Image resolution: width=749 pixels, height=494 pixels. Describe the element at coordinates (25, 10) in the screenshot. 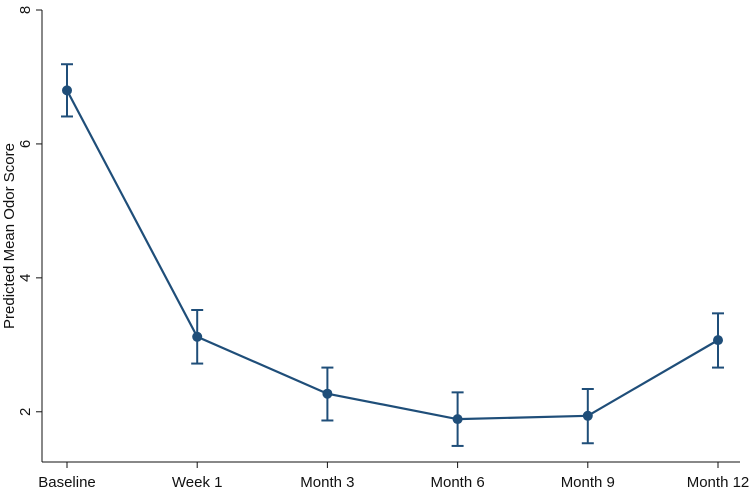

I see `y-tick-label: 8` at that location.